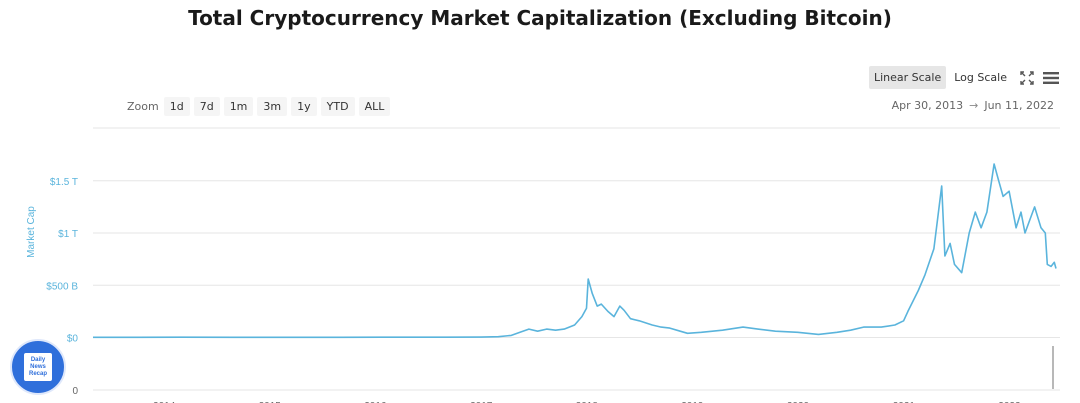 Image resolution: width=1080 pixels, height=403 pixels. Describe the element at coordinates (798, 402) in the screenshot. I see `x-tick-label: 2020` at that location.